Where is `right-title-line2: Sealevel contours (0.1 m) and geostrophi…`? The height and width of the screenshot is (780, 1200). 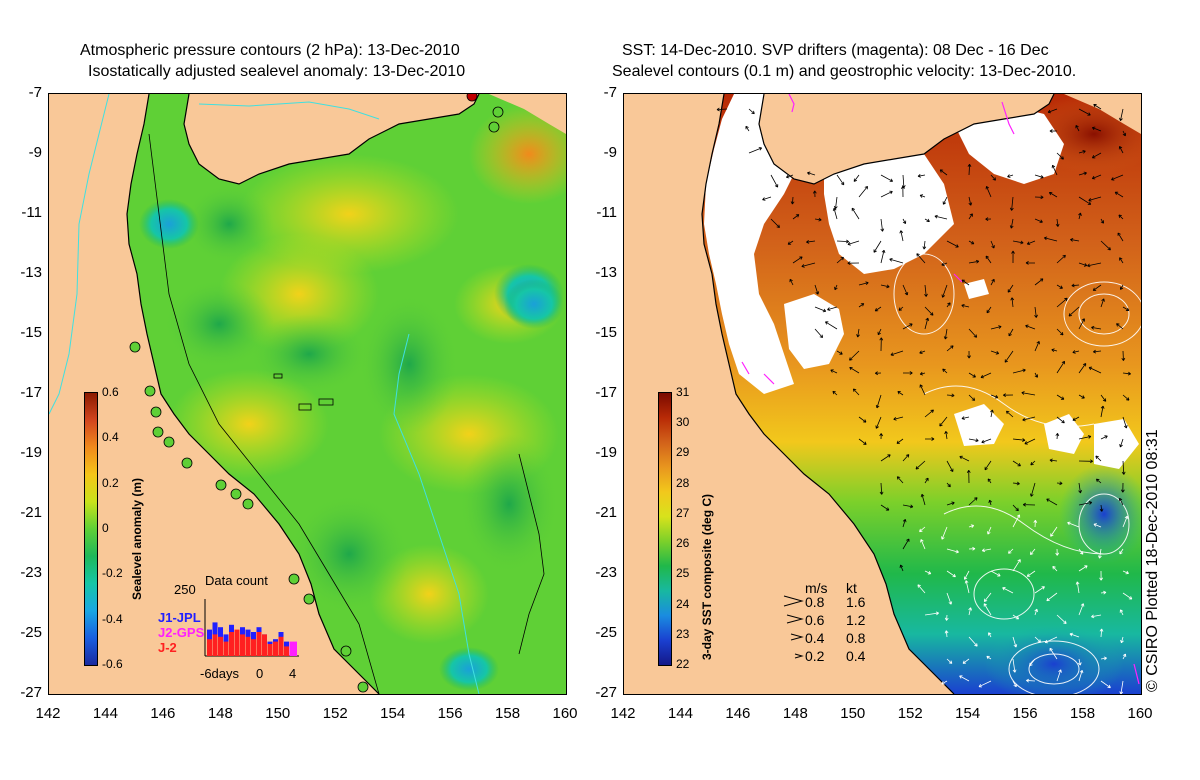
right-title-line2: Sealevel contours (0.1 m) and geostrophi… is located at coordinates (844, 71).